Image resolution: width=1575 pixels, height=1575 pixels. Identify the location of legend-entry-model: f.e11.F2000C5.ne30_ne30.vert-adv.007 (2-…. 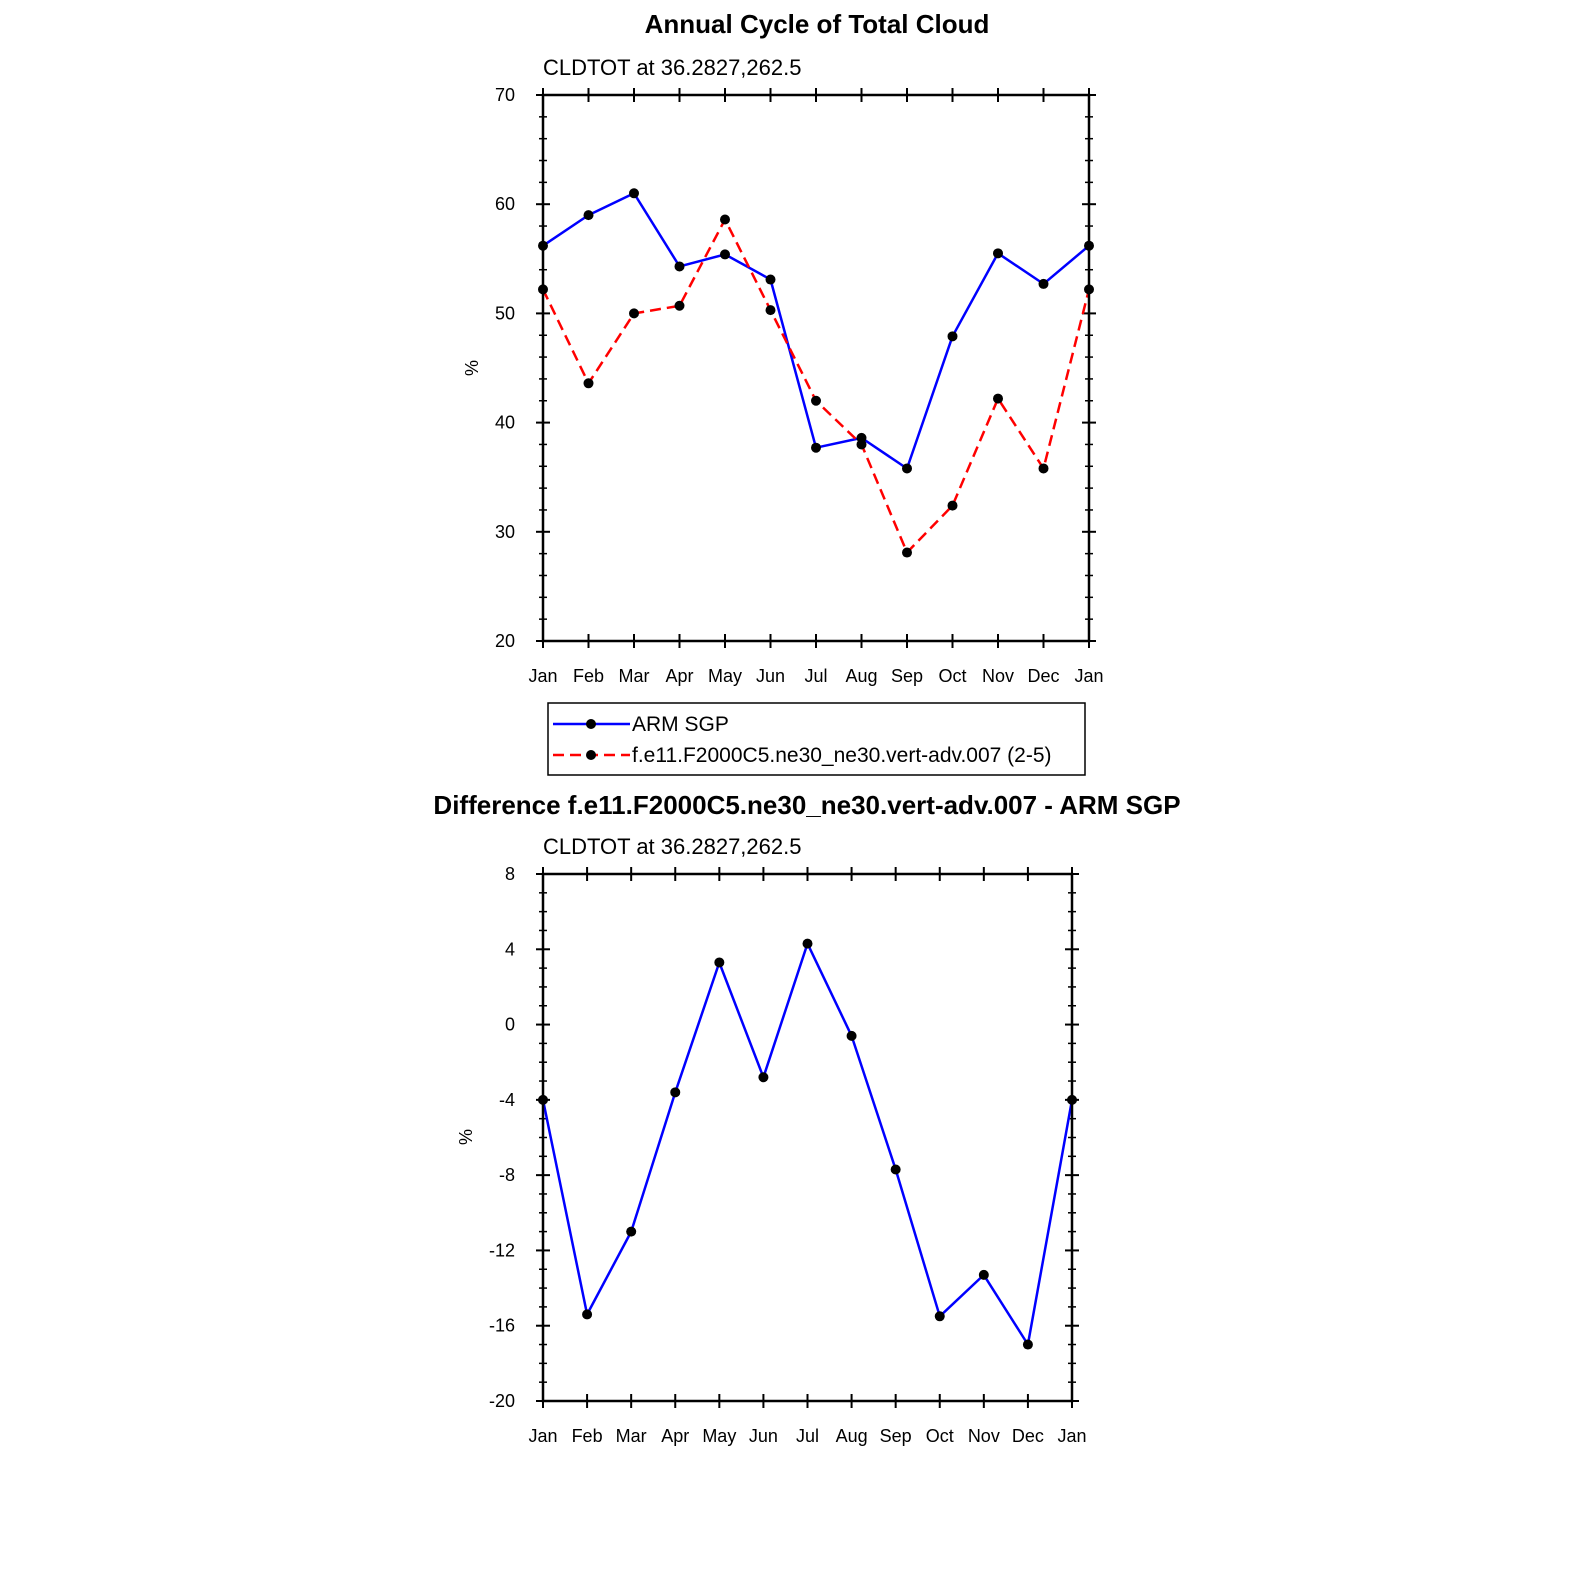
(802, 755).